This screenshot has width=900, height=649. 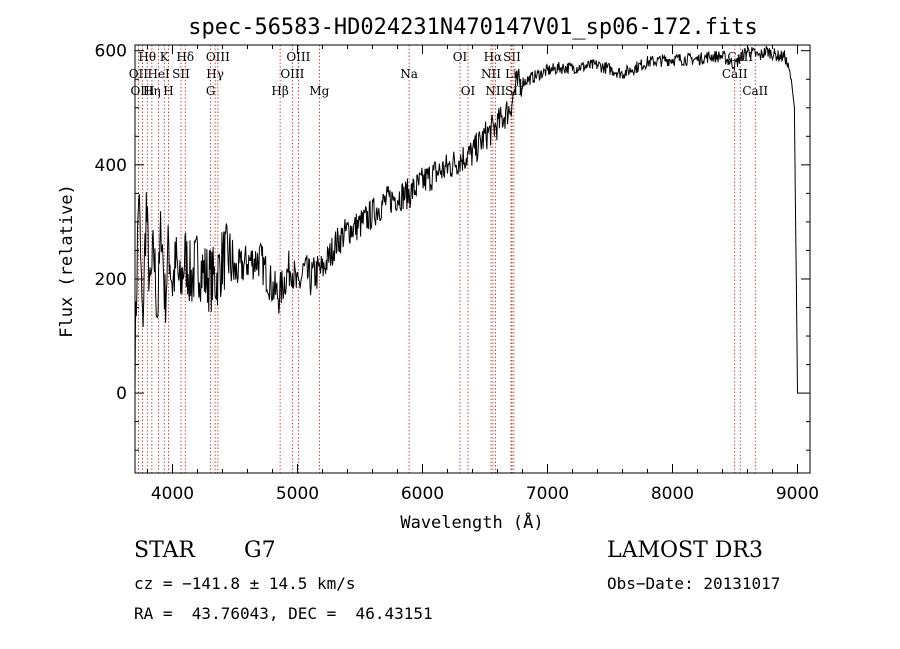 I want to click on line-marker-label: Na, so click(x=409, y=74).